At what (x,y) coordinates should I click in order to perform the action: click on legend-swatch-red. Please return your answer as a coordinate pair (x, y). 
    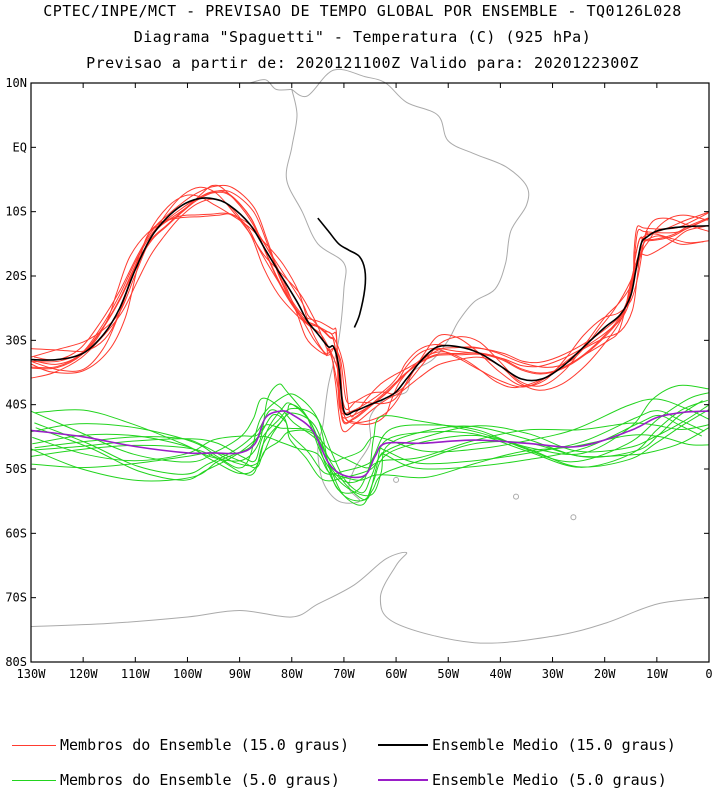
    Looking at the image, I should click on (34, 745).